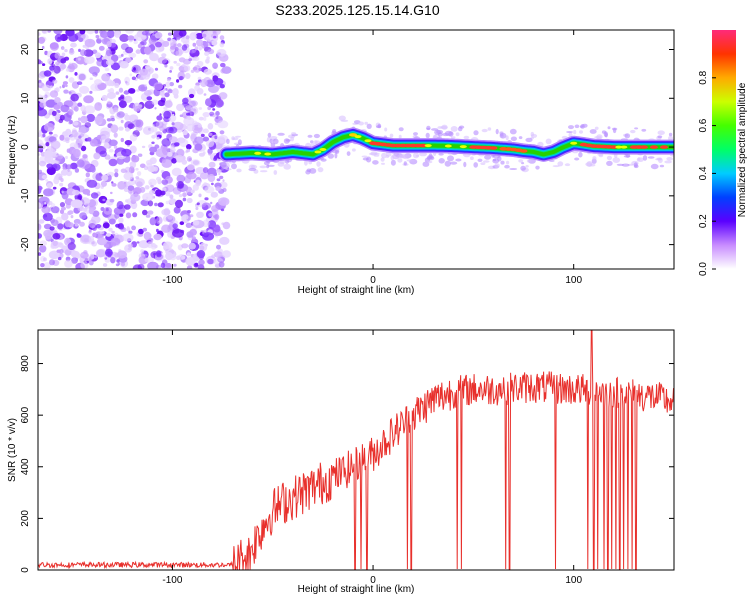  Describe the element at coordinates (25, 414) in the screenshot. I see `y-tick-label: 600` at that location.